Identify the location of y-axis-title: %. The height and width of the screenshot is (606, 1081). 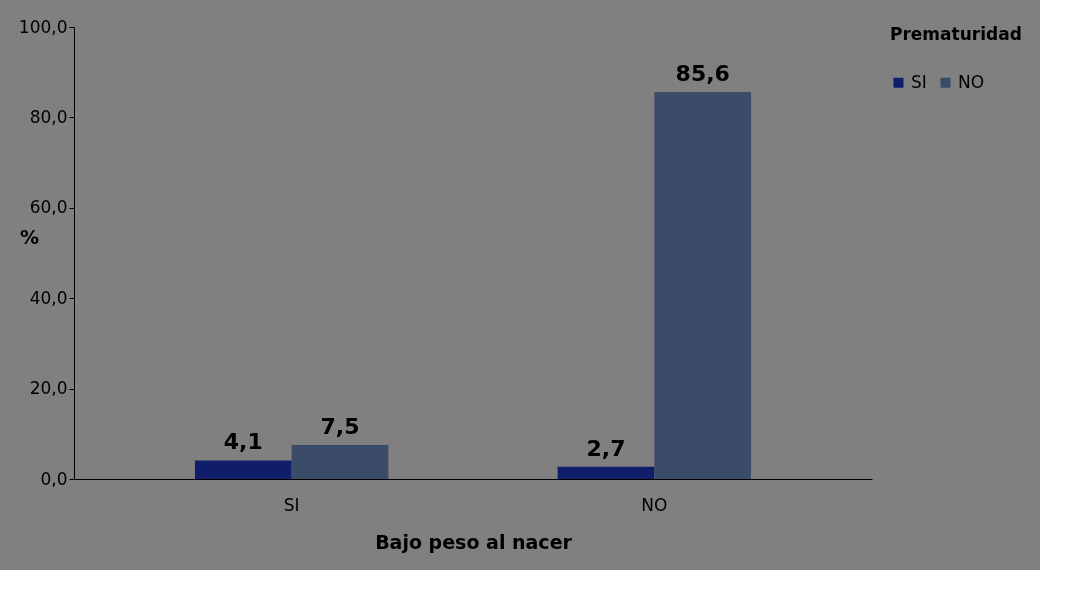
(29, 236).